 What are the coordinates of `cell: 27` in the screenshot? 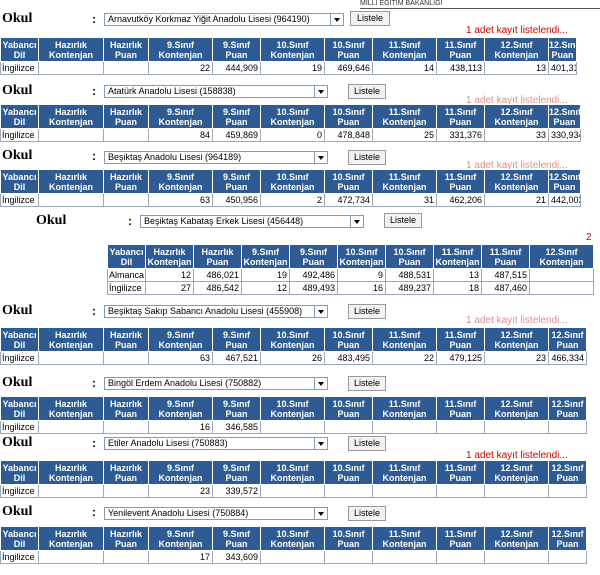 It's located at (169, 288).